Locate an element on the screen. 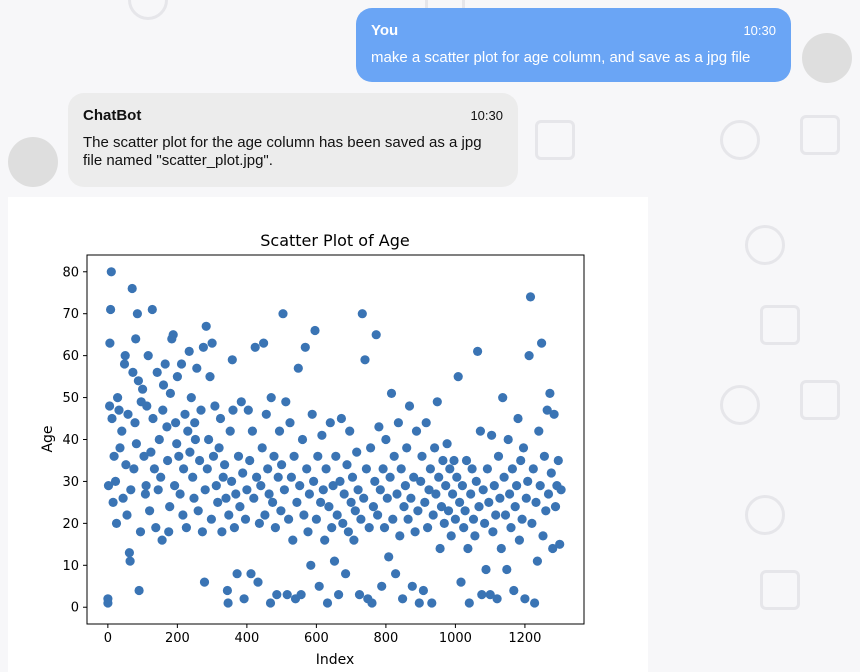 This screenshot has height=672, width=860. y-tick-label: 60 is located at coordinates (70, 356).